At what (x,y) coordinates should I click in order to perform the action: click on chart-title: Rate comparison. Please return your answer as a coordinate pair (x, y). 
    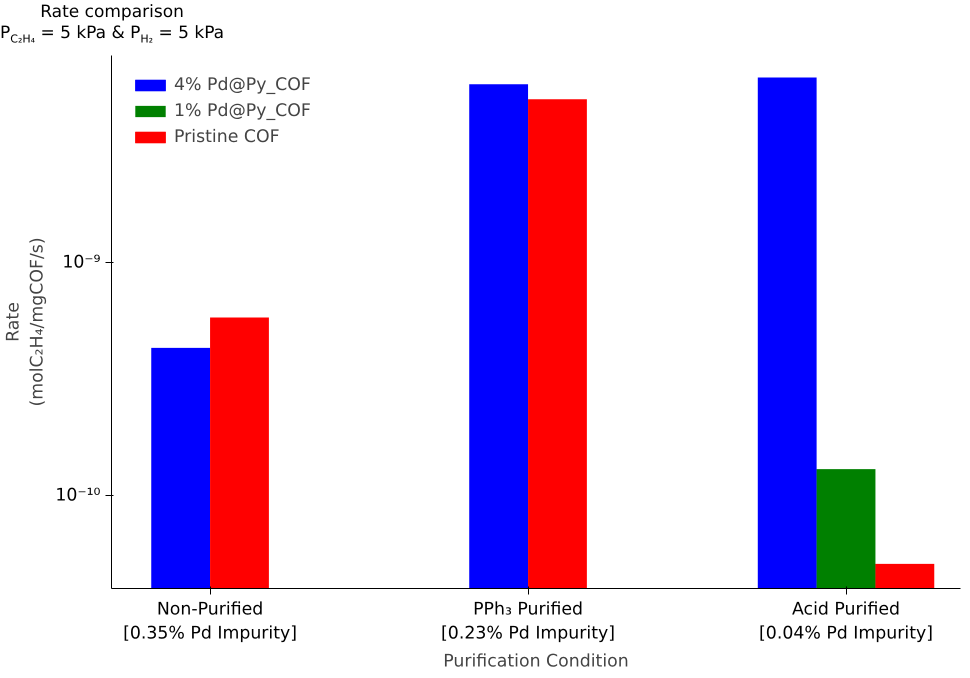
    Looking at the image, I should click on (112, 12).